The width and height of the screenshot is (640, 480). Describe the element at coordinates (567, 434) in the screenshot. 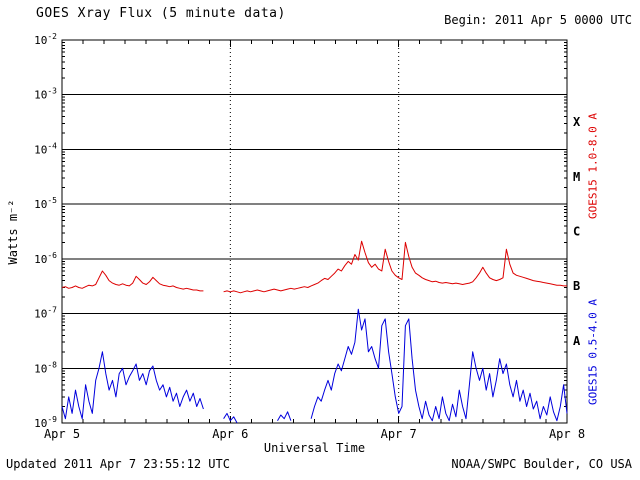

I see `svg-text: Apr 8` at that location.